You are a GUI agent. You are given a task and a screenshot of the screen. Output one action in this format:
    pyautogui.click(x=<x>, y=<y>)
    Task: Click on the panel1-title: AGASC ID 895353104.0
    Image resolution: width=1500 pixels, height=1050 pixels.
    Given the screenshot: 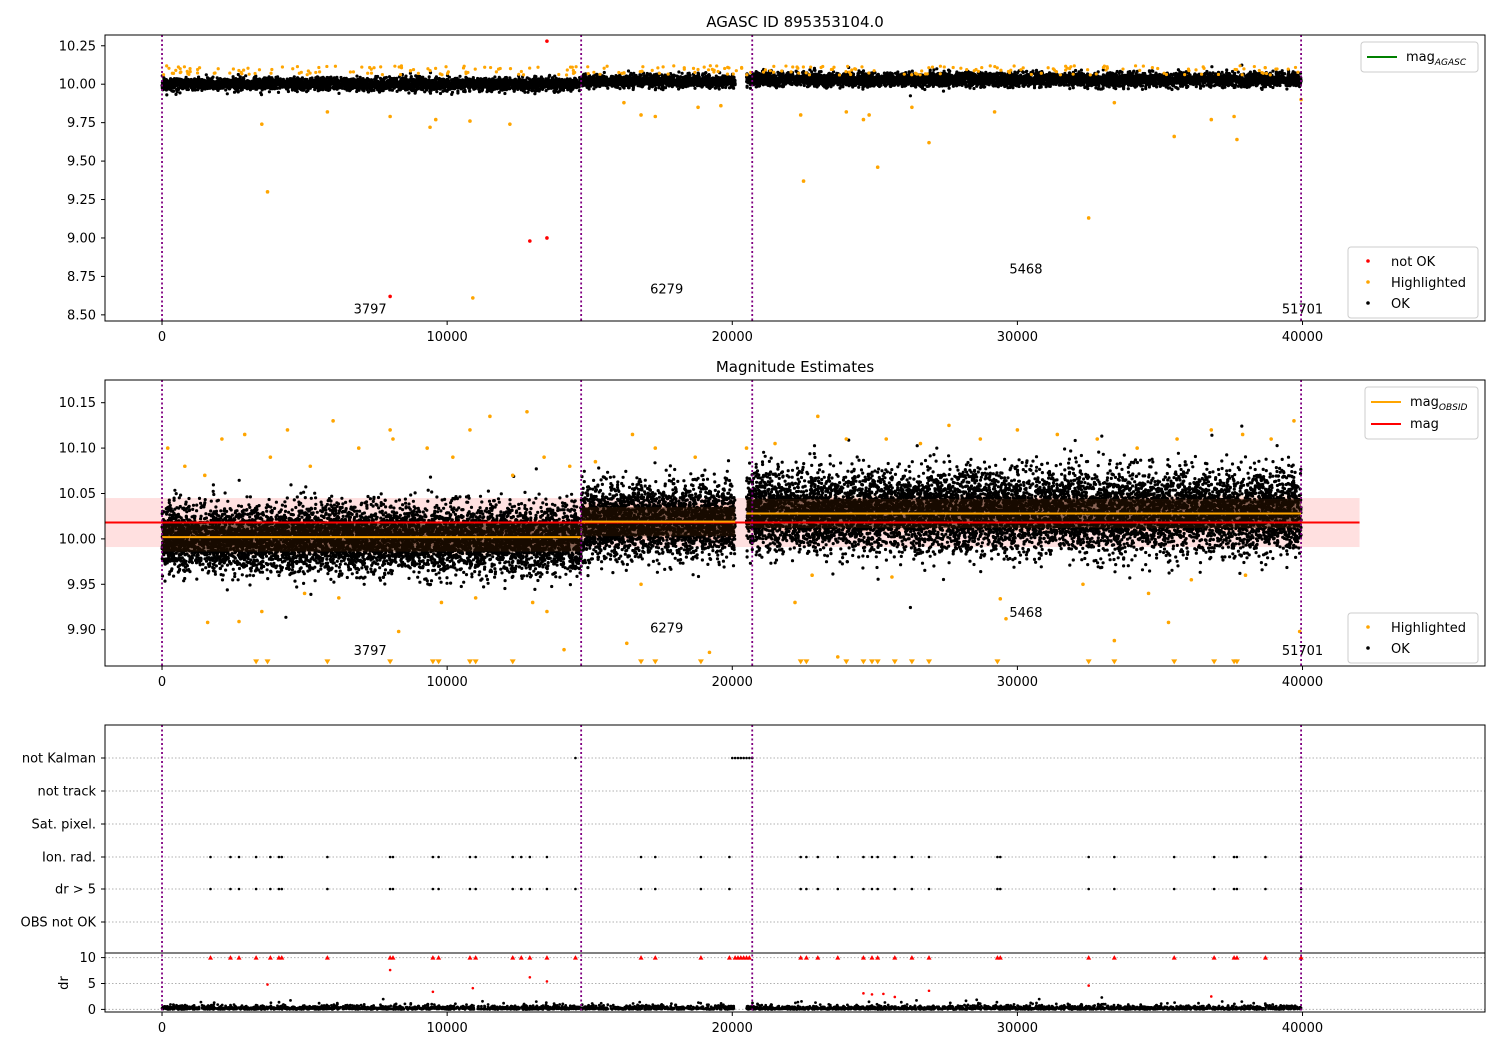 What is the action you would take?
    pyautogui.click(x=795, y=22)
    